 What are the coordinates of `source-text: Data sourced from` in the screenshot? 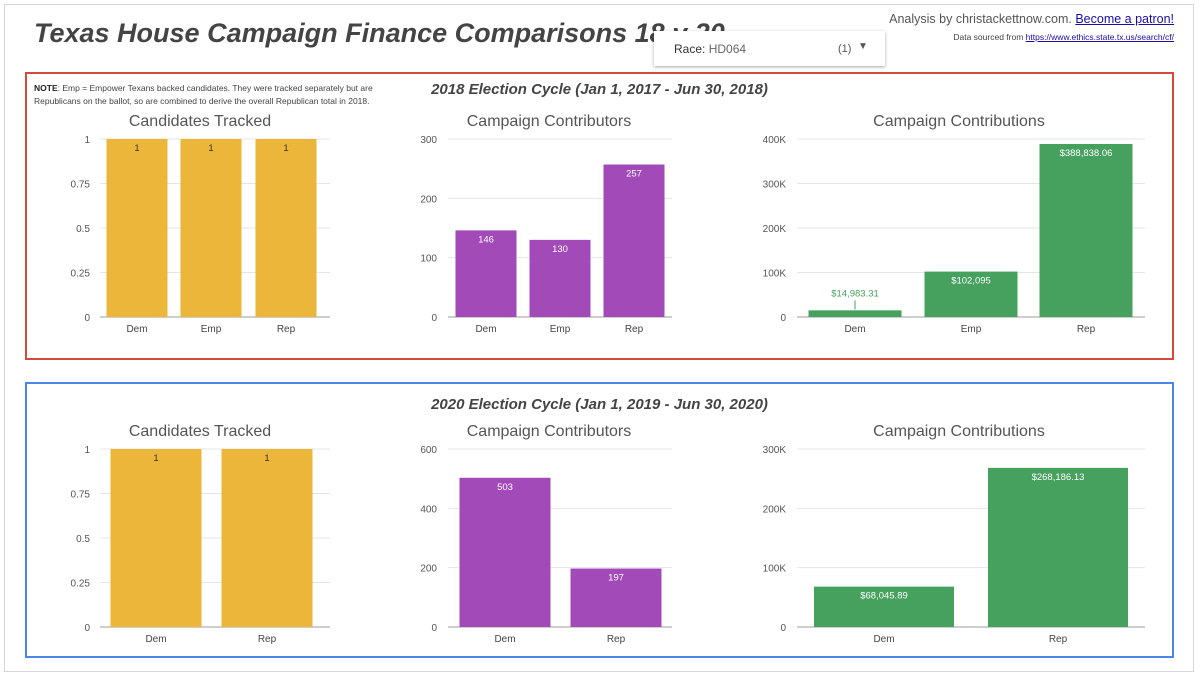 It's located at (988, 37).